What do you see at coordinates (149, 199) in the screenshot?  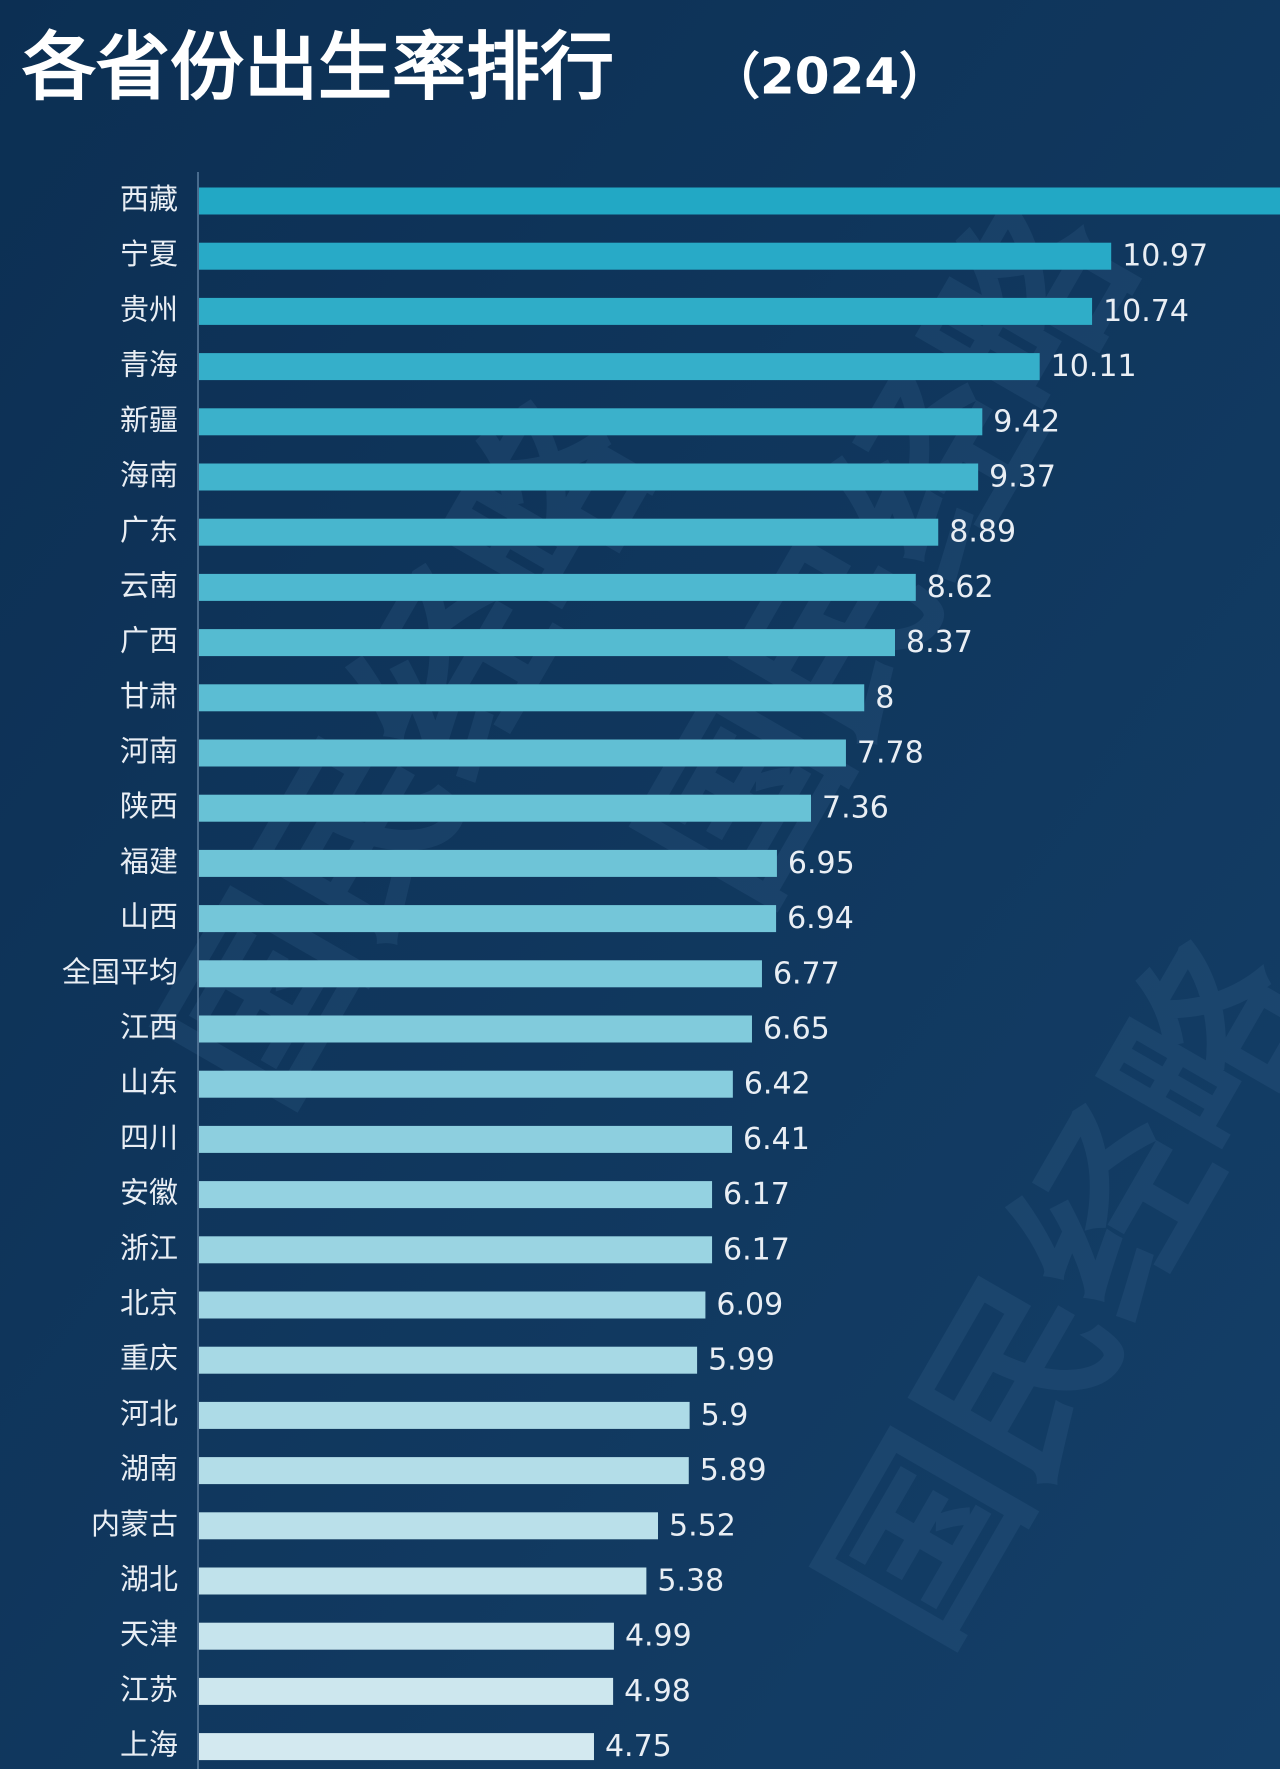 I see `category-label: 西藏` at bounding box center [149, 199].